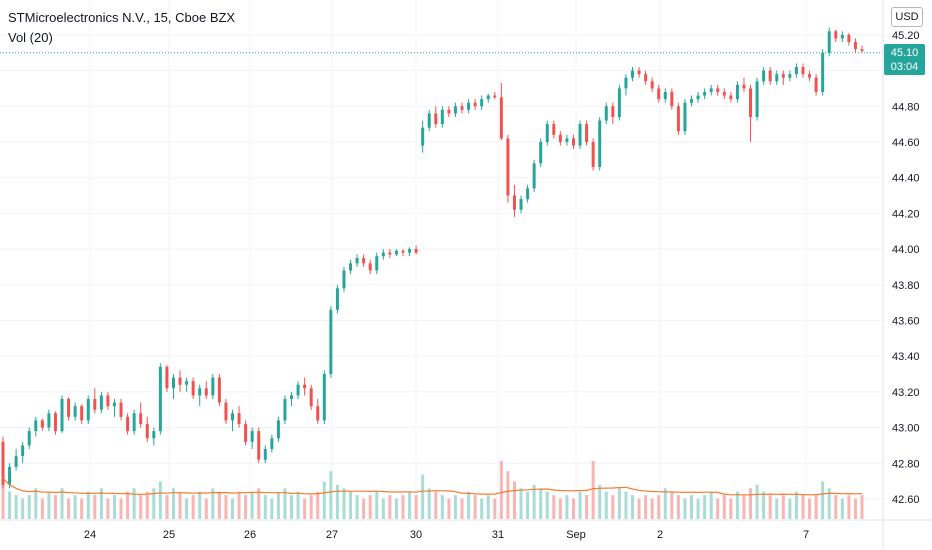 The image size is (932, 550). Describe the element at coordinates (250, 535) in the screenshot. I see `x-tick-label: 26` at that location.